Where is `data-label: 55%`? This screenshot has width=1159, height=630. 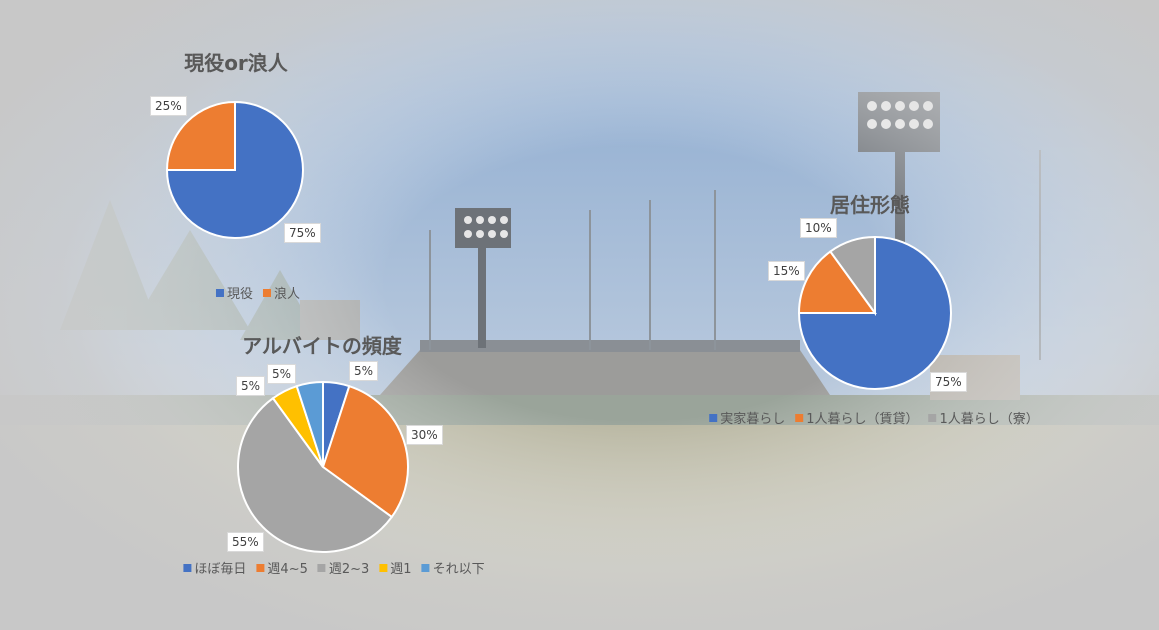
data-label: 55% is located at coordinates (245, 542).